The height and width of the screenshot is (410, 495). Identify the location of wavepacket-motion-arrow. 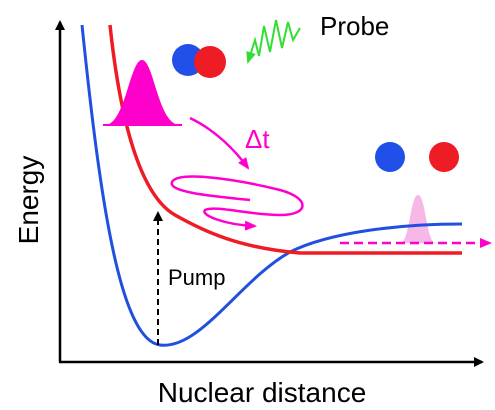
(237, 203).